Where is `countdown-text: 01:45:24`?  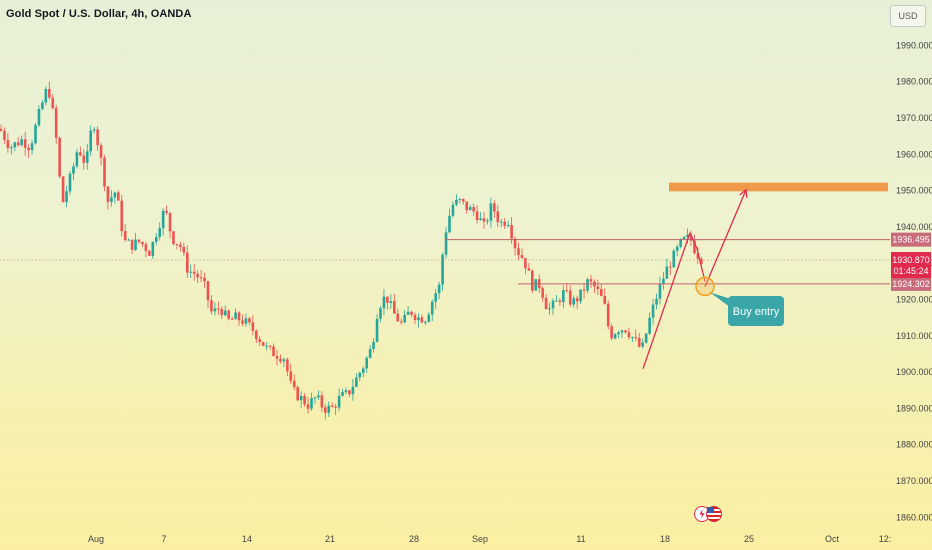
countdown-text: 01:45:24 is located at coordinates (910, 271).